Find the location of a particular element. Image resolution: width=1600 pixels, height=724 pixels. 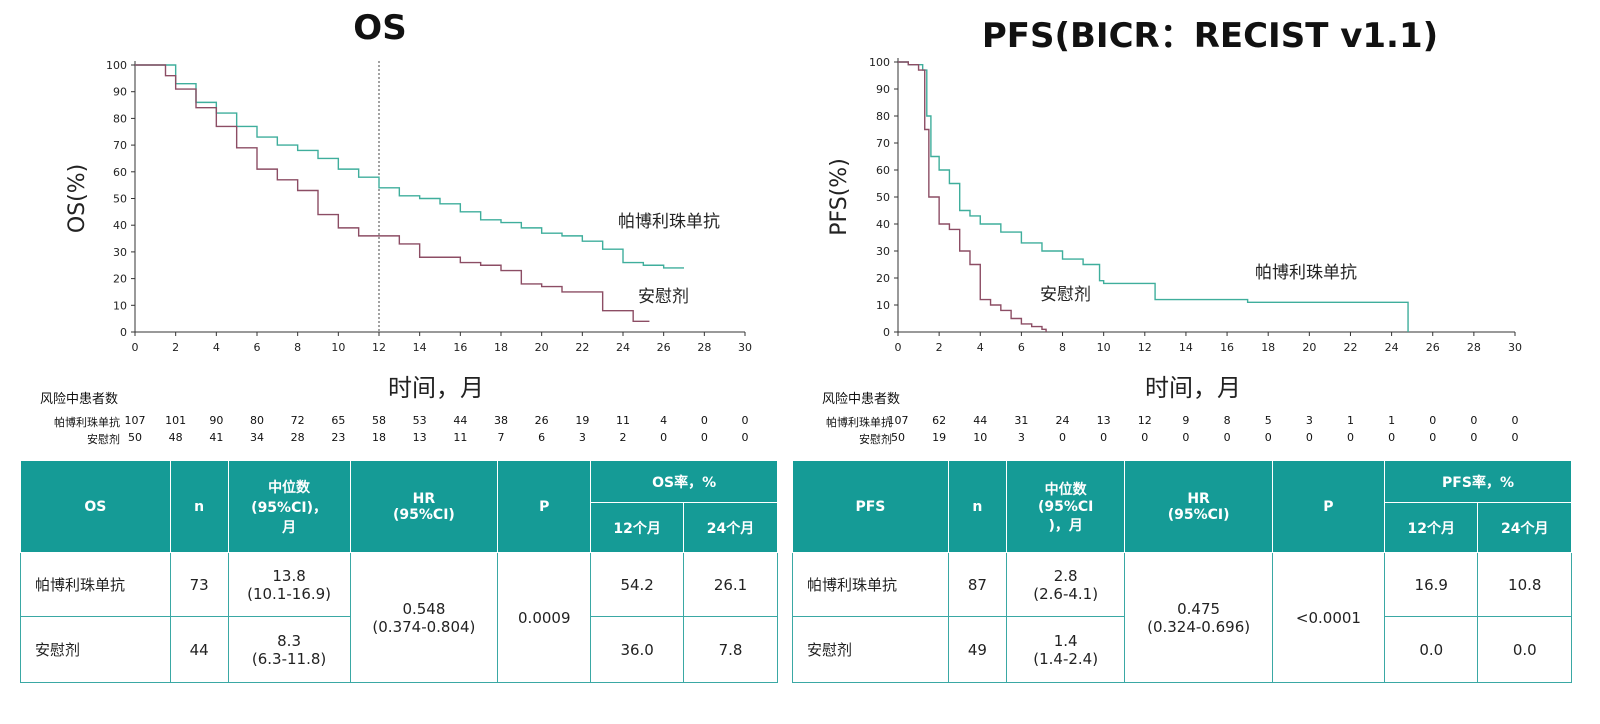

os-y-tick-label: 40 is located at coordinates (120, 225).